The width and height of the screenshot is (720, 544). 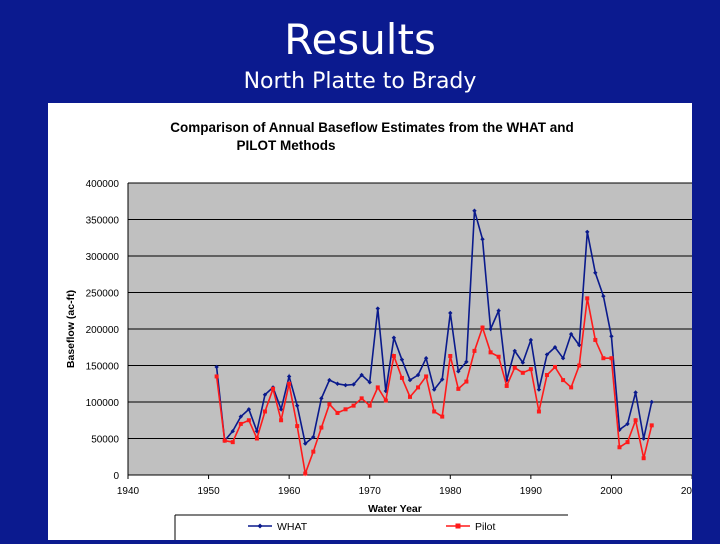 What do you see at coordinates (360, 81) in the screenshot?
I see `slide-subtitle: North Platte to Brady` at bounding box center [360, 81].